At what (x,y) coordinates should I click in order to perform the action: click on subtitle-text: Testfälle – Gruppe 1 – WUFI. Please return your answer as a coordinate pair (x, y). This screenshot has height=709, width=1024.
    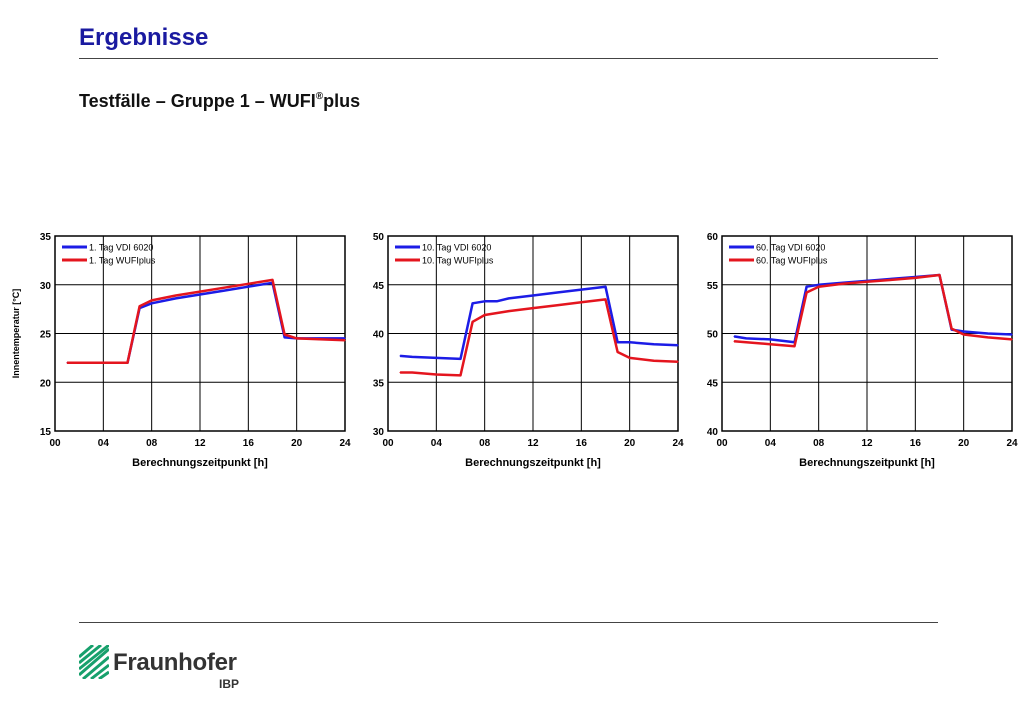
    Looking at the image, I should click on (197, 101).